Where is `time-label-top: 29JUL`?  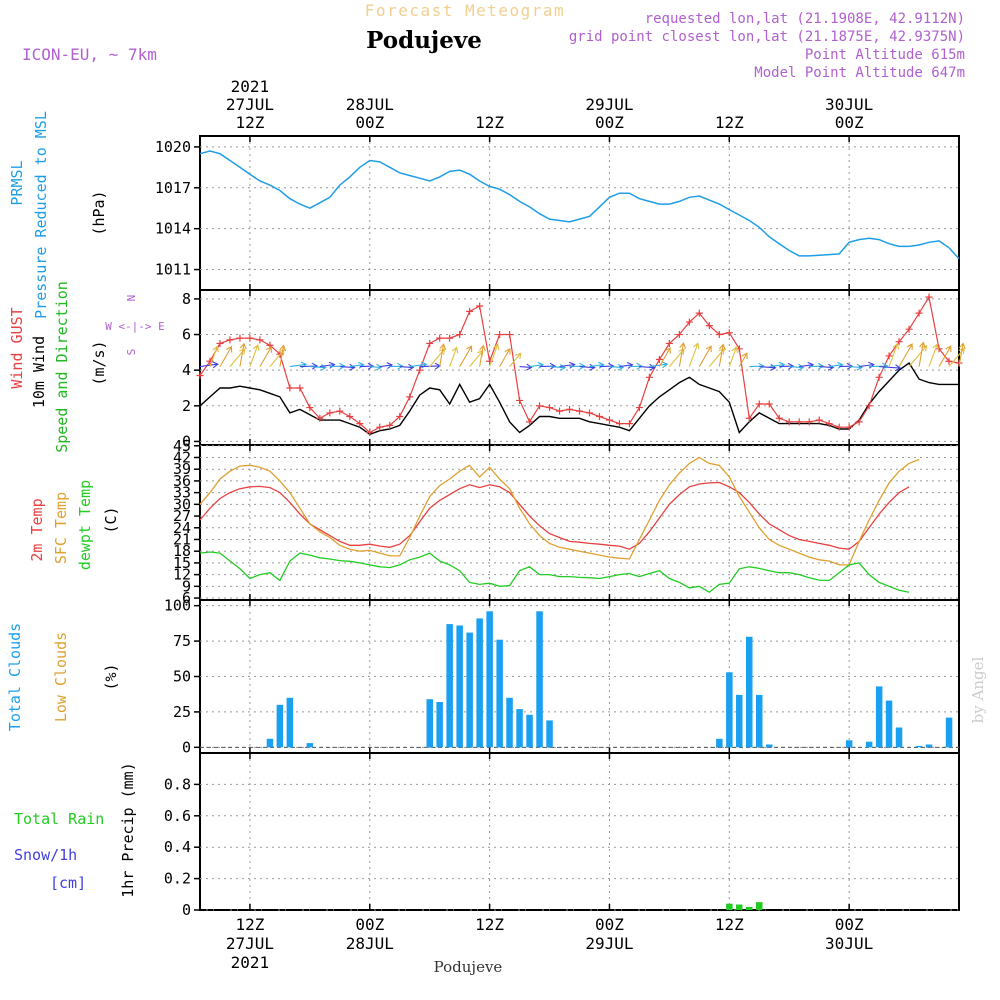
time-label-top: 29JUL is located at coordinates (609, 104).